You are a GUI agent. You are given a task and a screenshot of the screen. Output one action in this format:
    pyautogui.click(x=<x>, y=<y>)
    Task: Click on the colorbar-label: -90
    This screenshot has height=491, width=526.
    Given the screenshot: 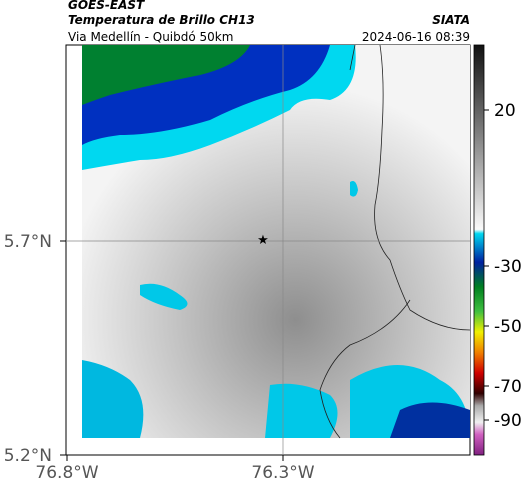 What is the action you would take?
    pyautogui.click(x=508, y=421)
    